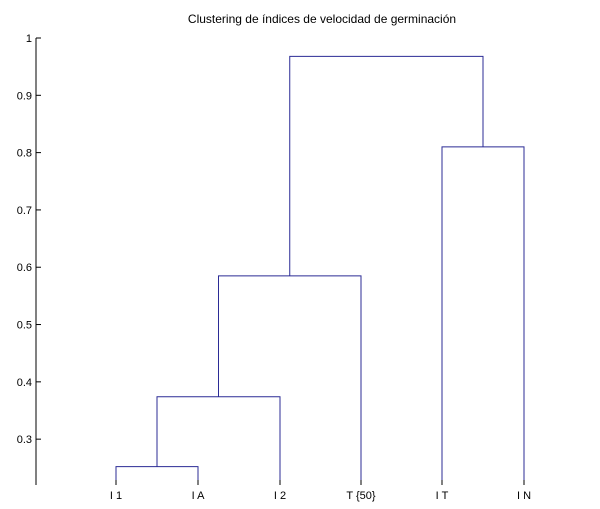 This screenshot has width=600, height=509. Describe the element at coordinates (524, 496) in the screenshot. I see `leaf-label: I N` at that location.